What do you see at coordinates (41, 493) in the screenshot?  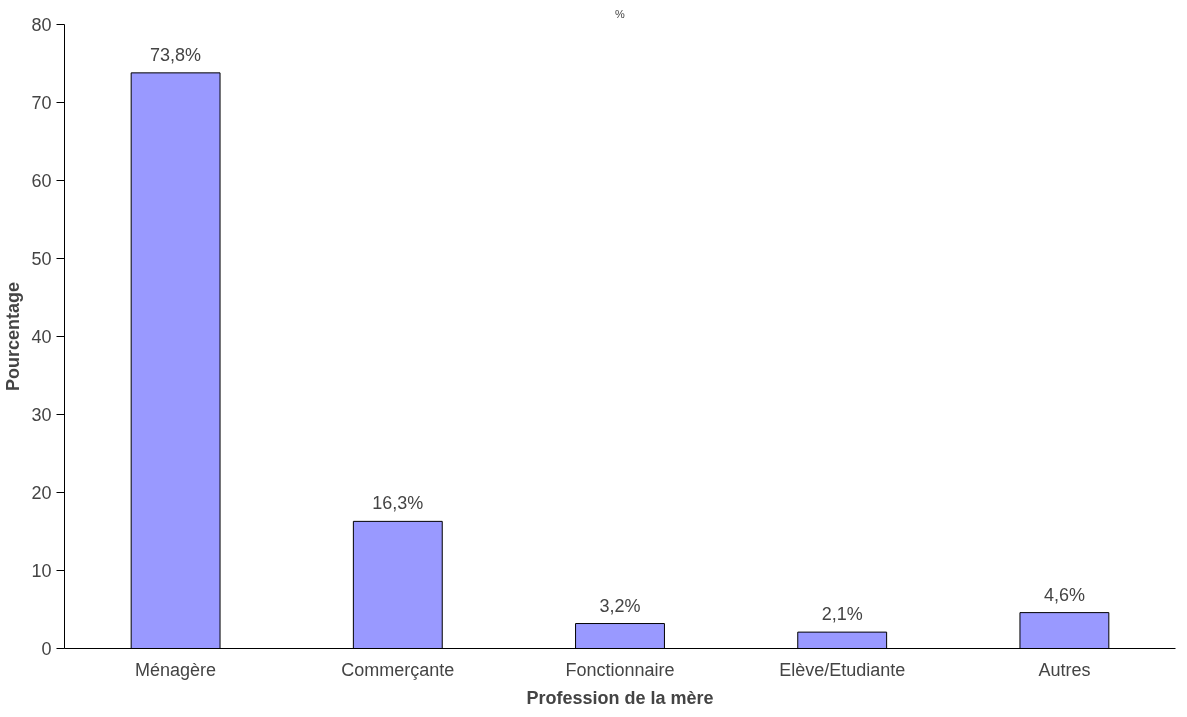 I see `y-tick-label: 20` at bounding box center [41, 493].